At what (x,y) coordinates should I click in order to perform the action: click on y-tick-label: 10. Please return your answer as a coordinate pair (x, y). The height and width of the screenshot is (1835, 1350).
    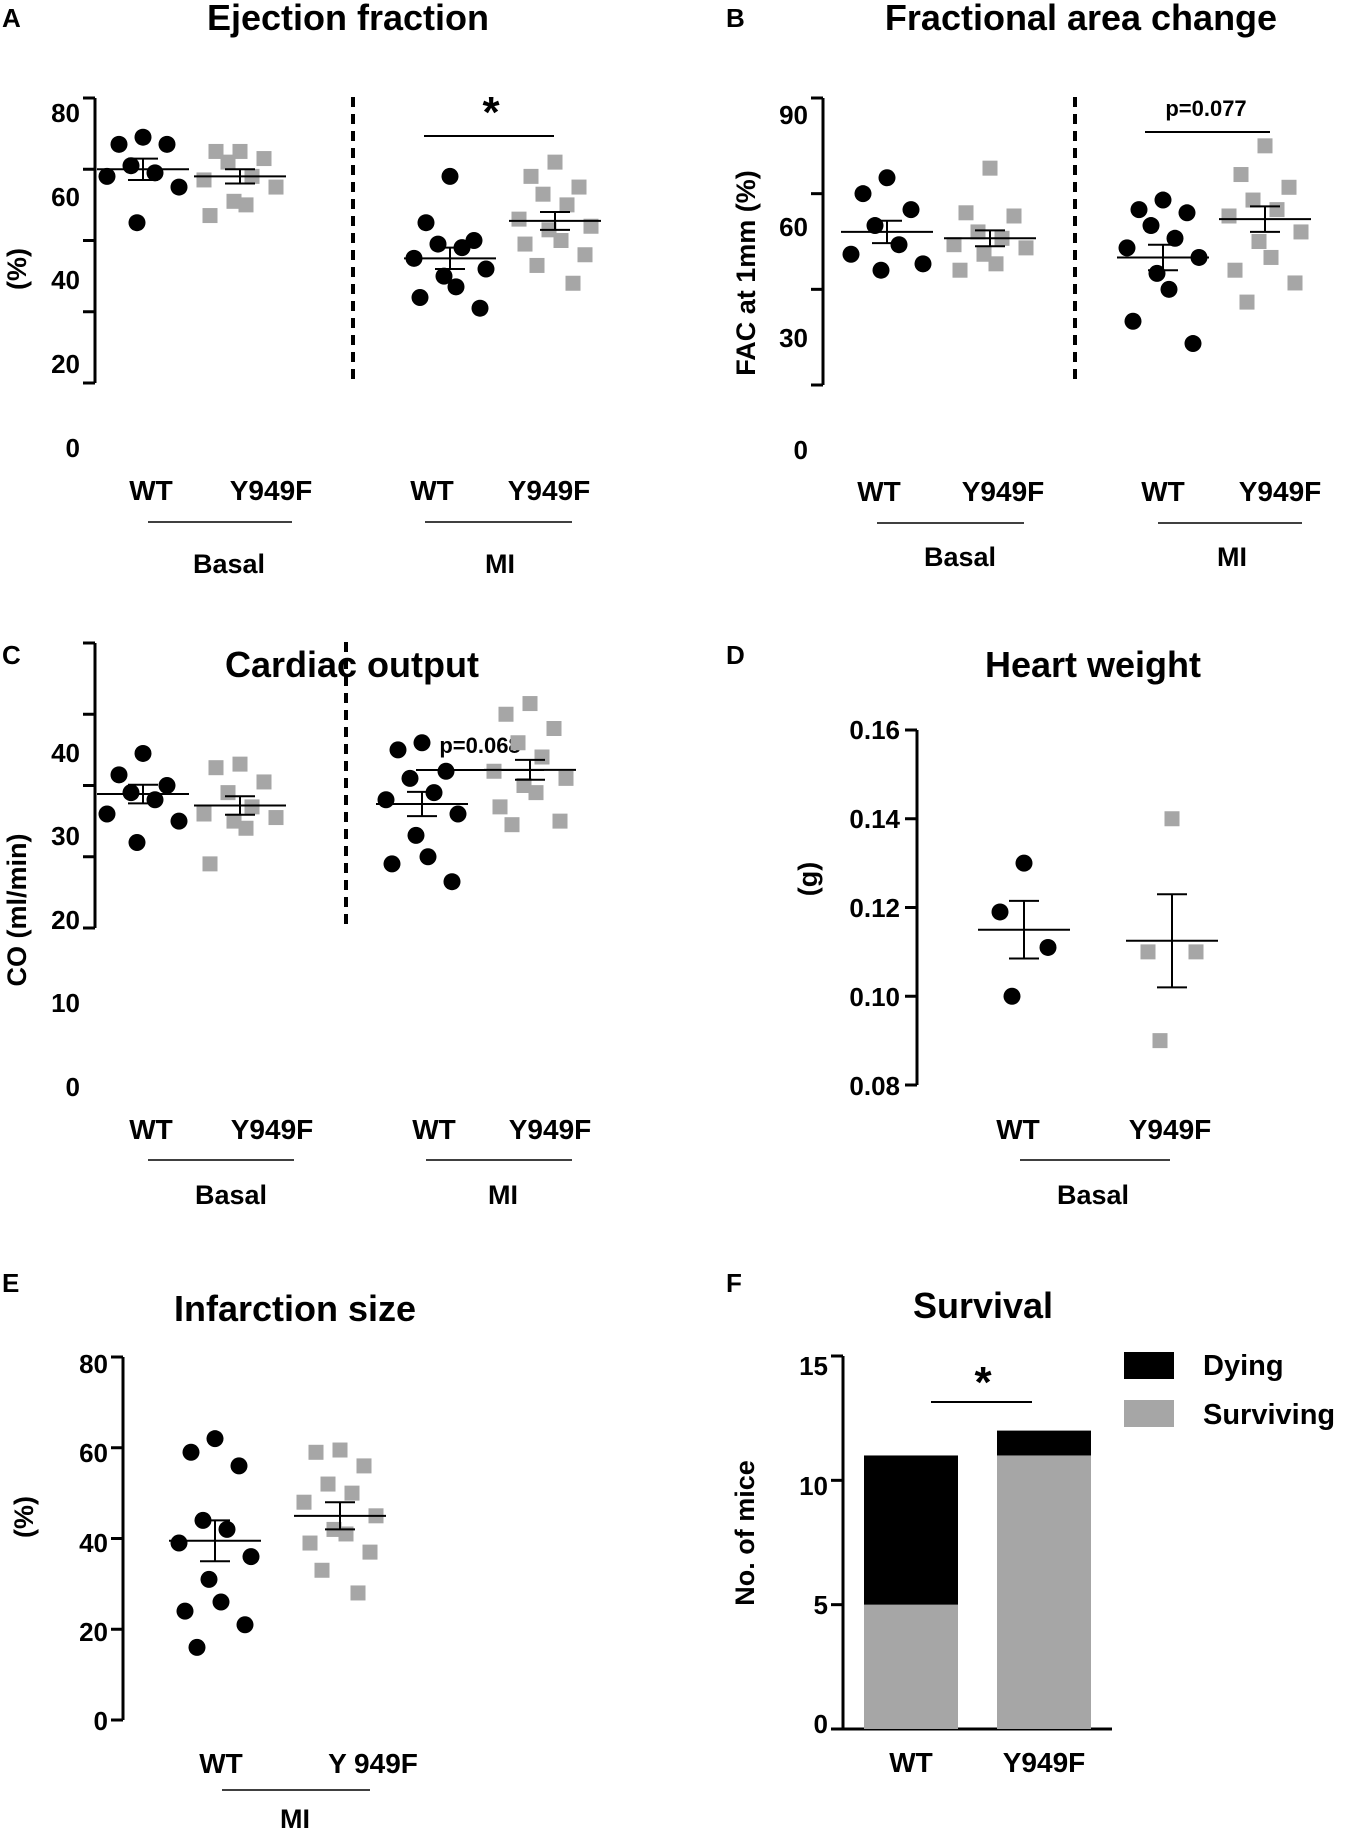
    Looking at the image, I should click on (65, 1003).